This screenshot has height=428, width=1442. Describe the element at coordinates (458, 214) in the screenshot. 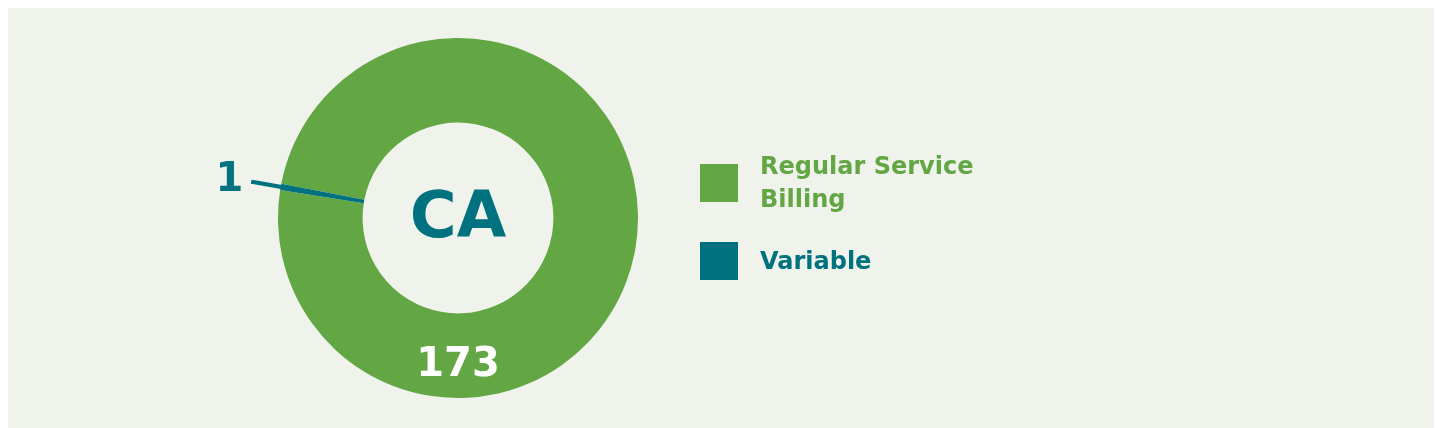

I see `text: CA` at that location.